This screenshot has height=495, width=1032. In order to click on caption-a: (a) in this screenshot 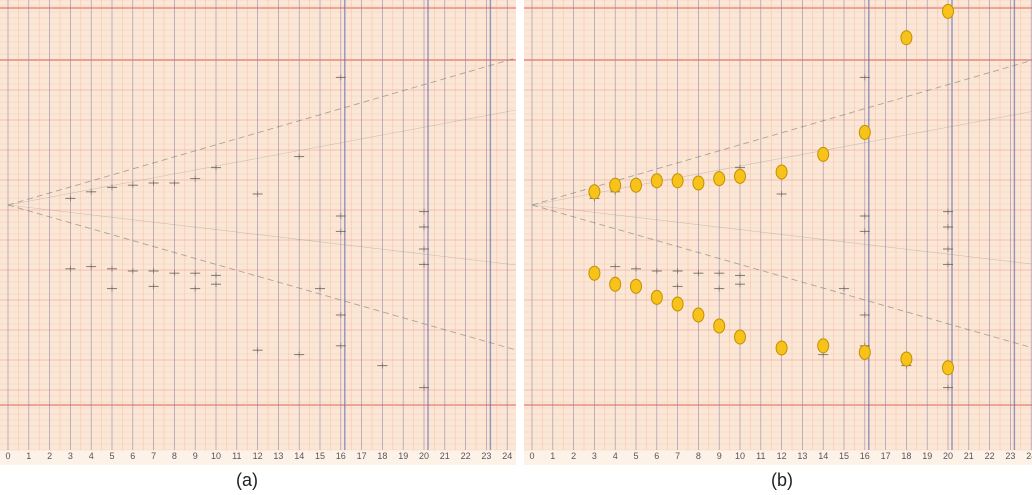, I will do `click(247, 480)`.